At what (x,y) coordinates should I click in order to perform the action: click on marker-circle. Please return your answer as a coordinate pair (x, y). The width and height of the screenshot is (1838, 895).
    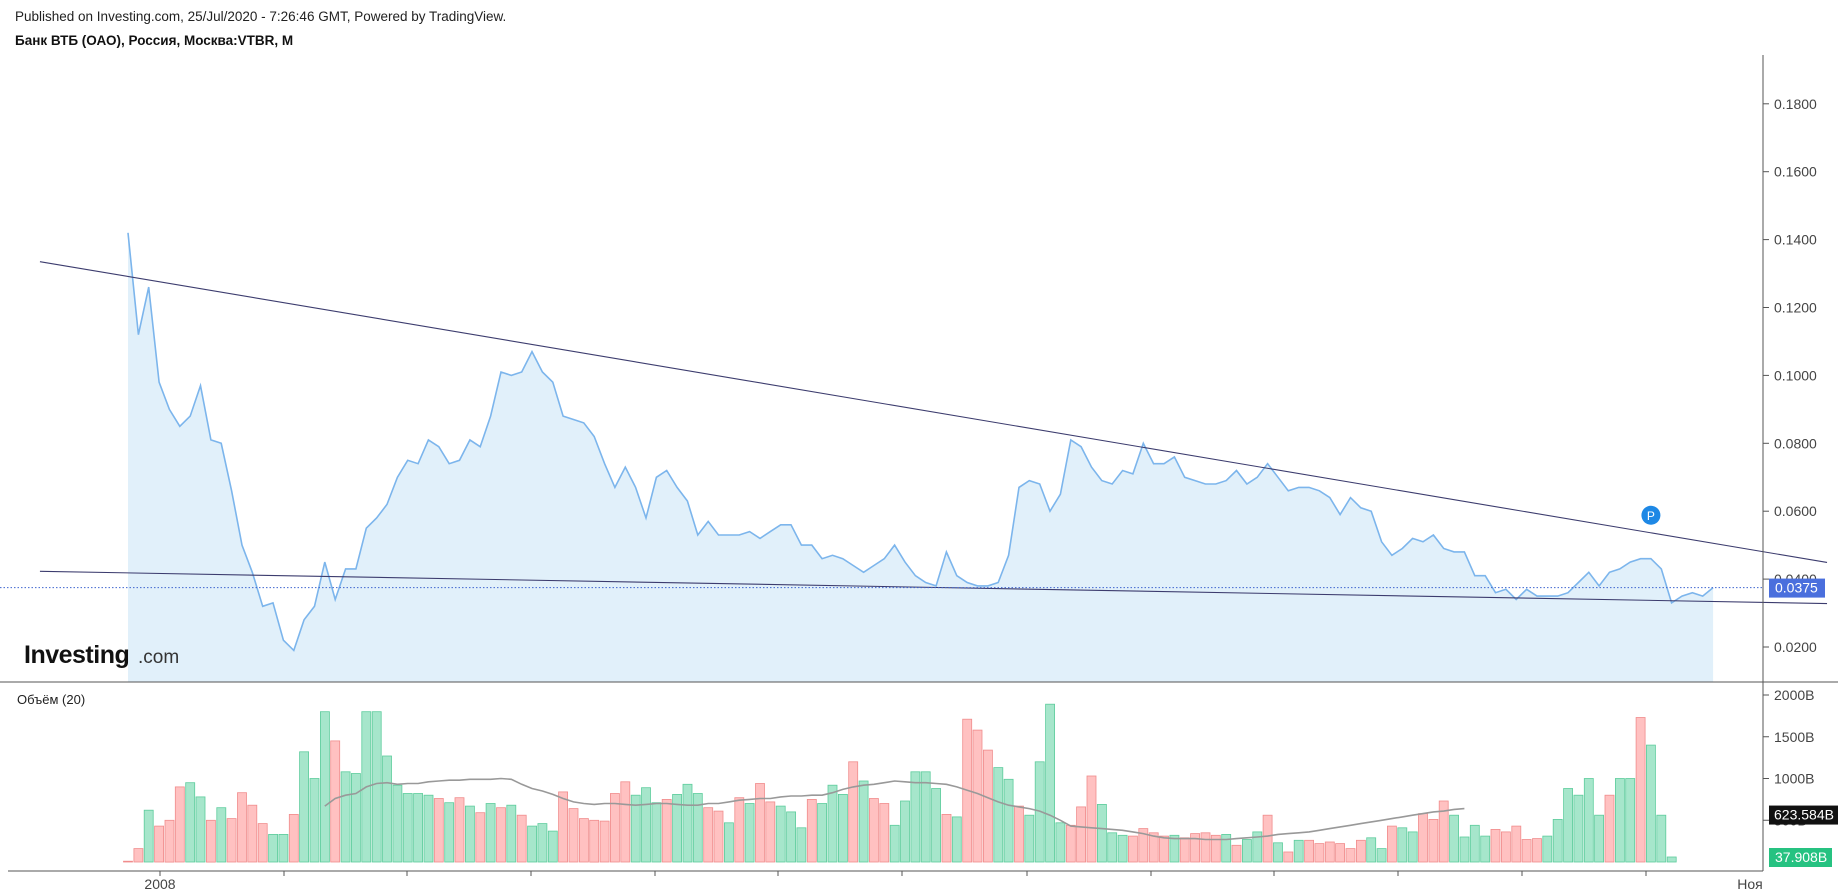
    Looking at the image, I should click on (1651, 515).